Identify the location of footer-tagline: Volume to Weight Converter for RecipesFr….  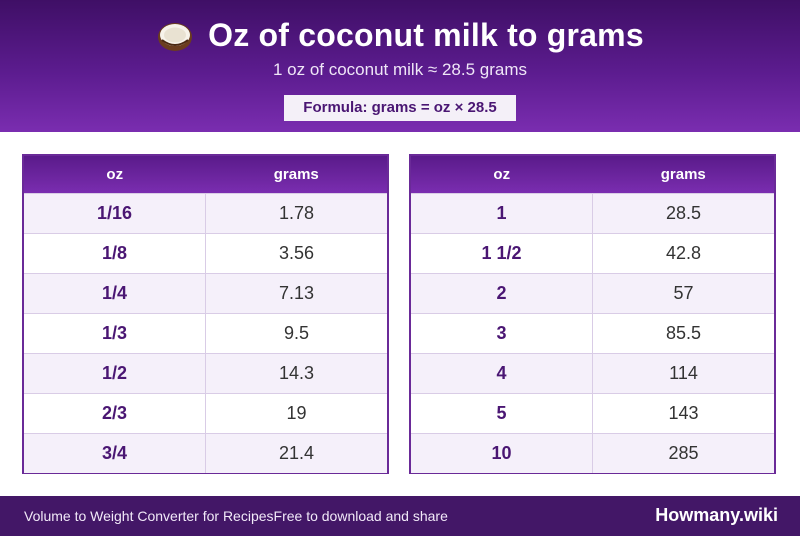
(236, 516).